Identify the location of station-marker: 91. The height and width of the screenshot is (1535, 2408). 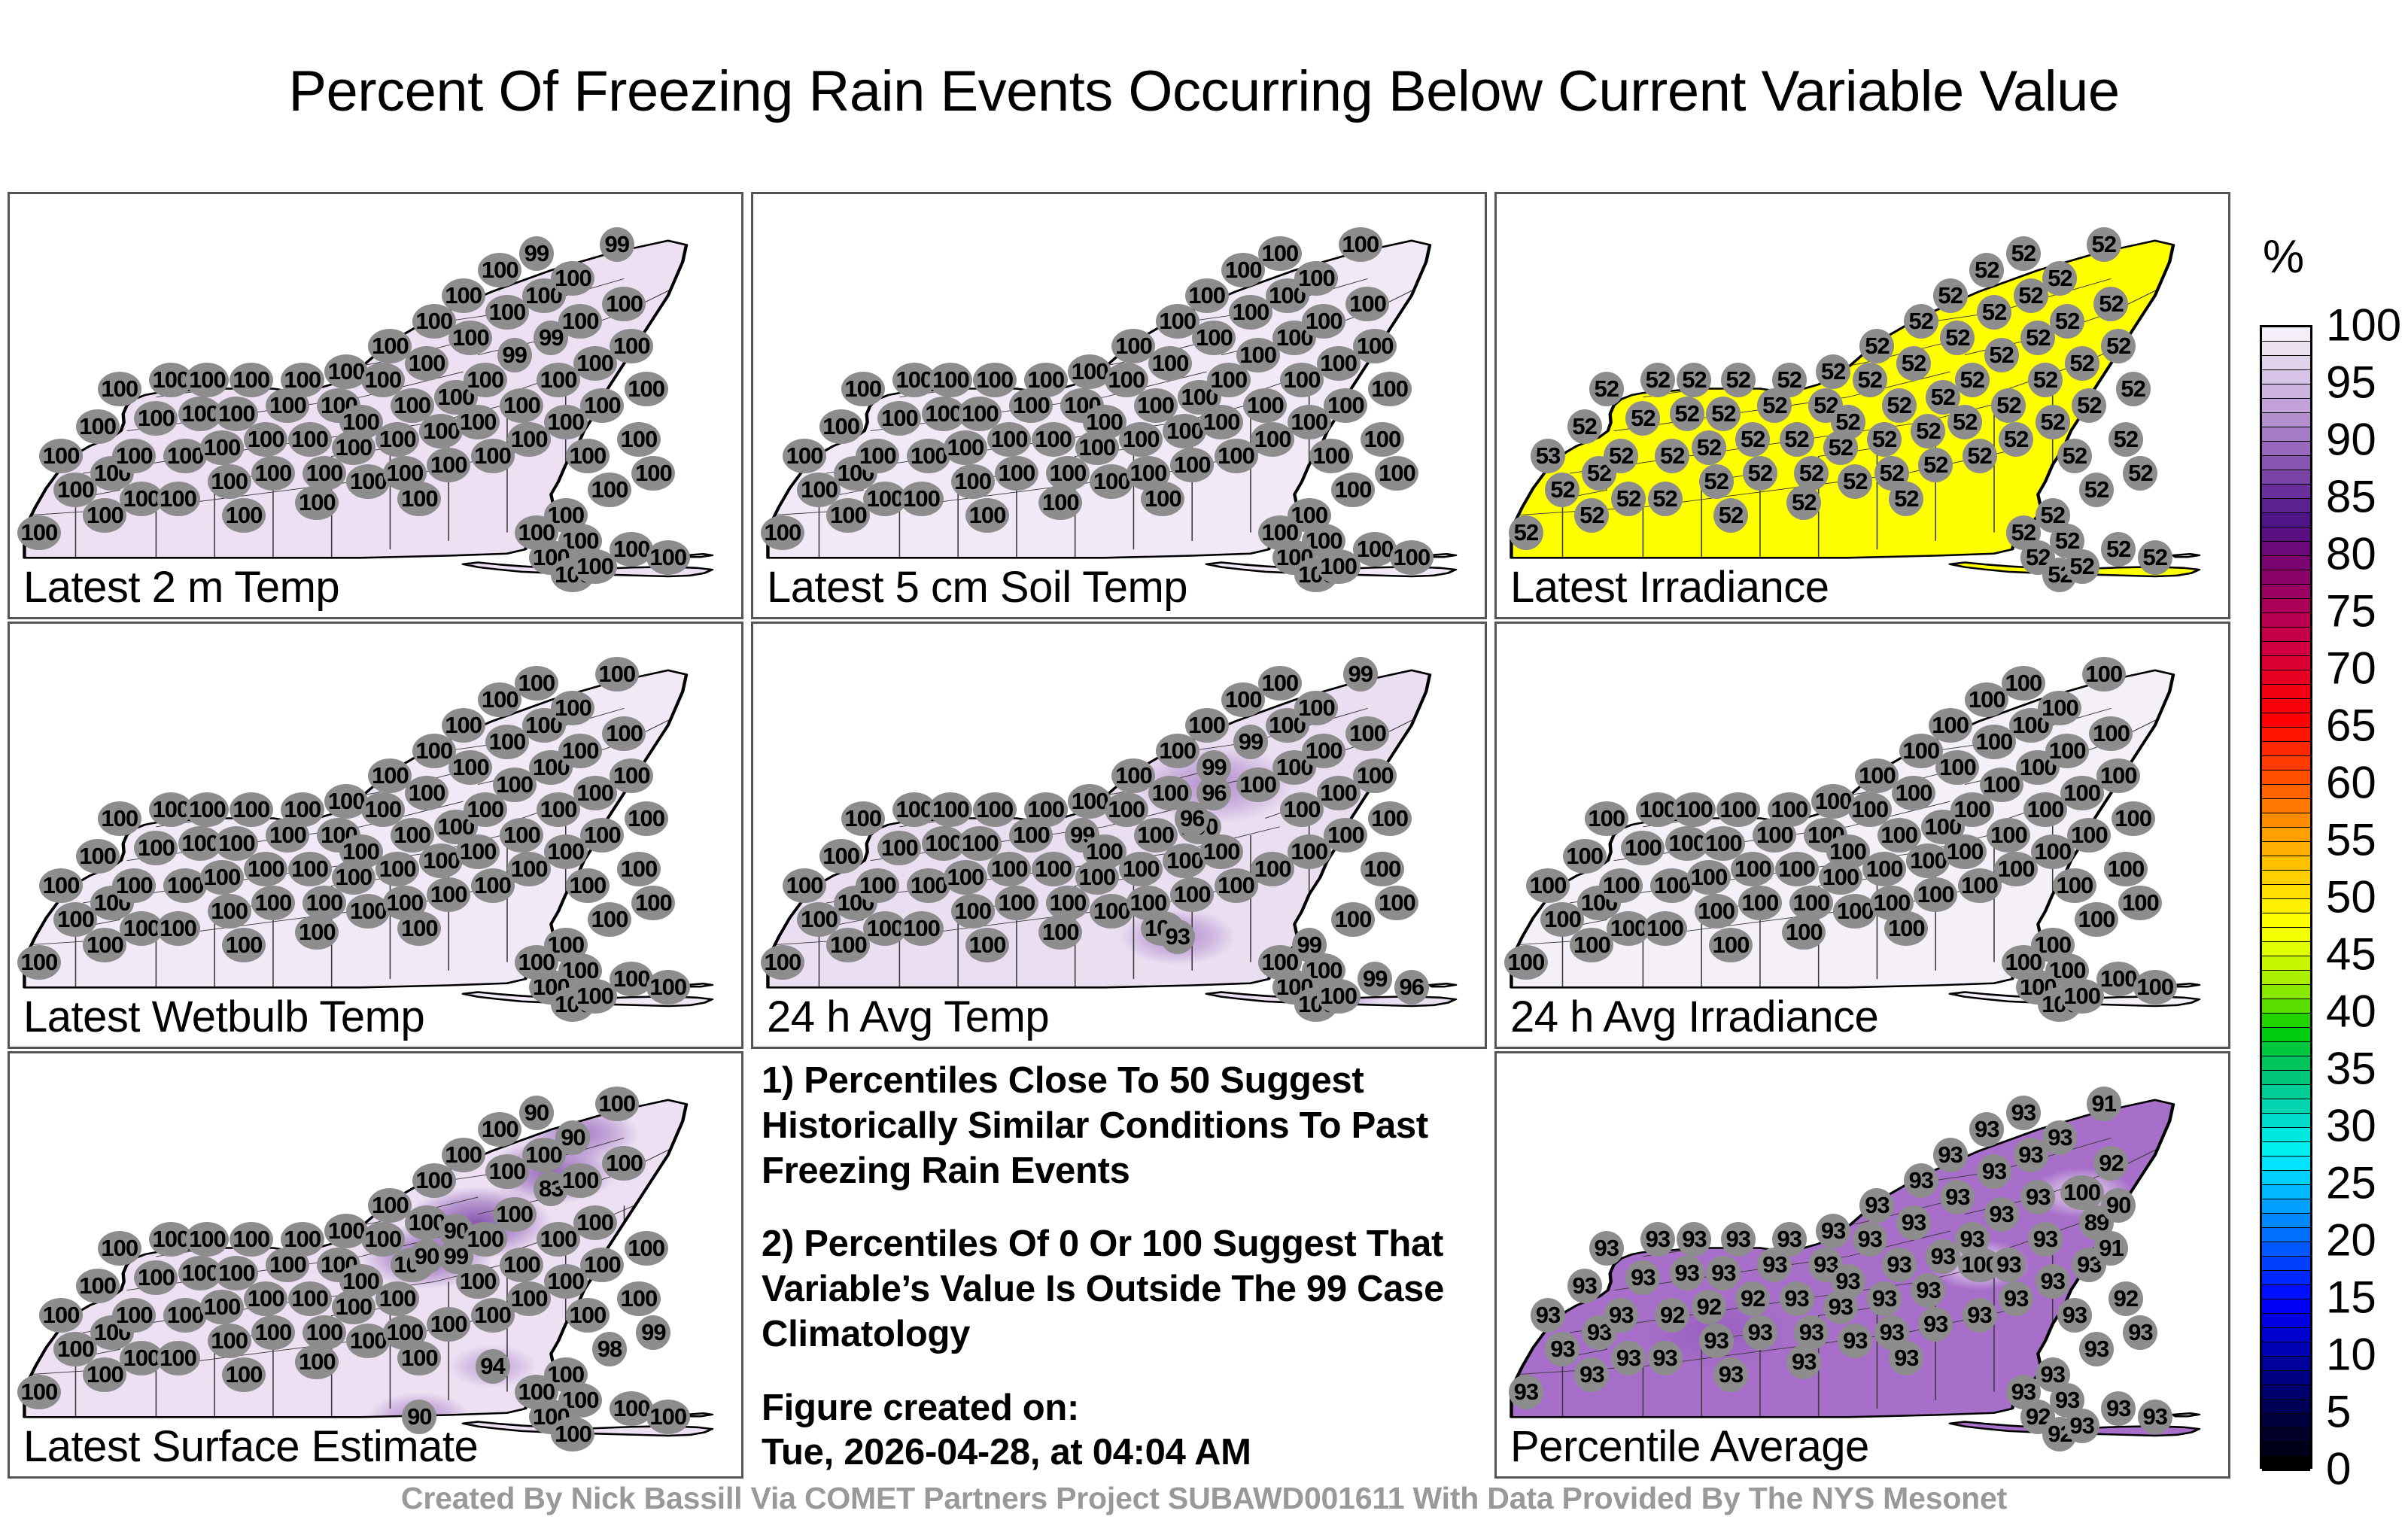
(2111, 1248).